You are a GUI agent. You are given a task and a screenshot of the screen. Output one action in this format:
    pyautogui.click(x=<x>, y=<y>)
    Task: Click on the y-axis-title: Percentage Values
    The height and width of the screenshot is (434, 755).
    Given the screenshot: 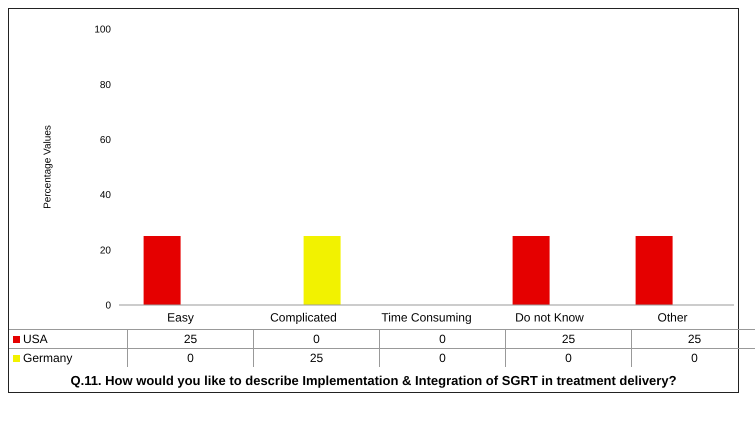 What is the action you would take?
    pyautogui.click(x=48, y=167)
    